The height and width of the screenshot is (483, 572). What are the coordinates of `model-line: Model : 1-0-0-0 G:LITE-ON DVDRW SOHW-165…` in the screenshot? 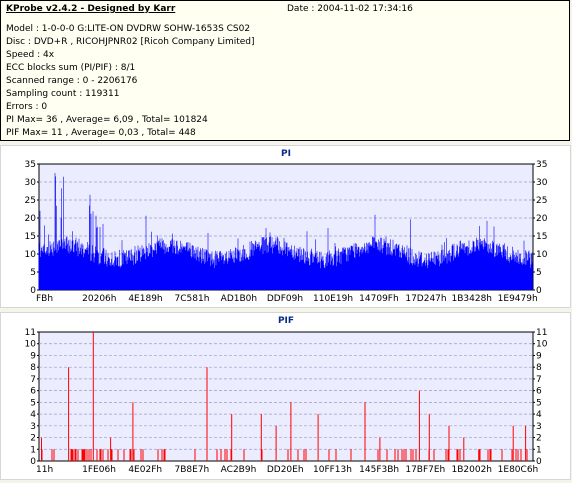 It's located at (128, 29).